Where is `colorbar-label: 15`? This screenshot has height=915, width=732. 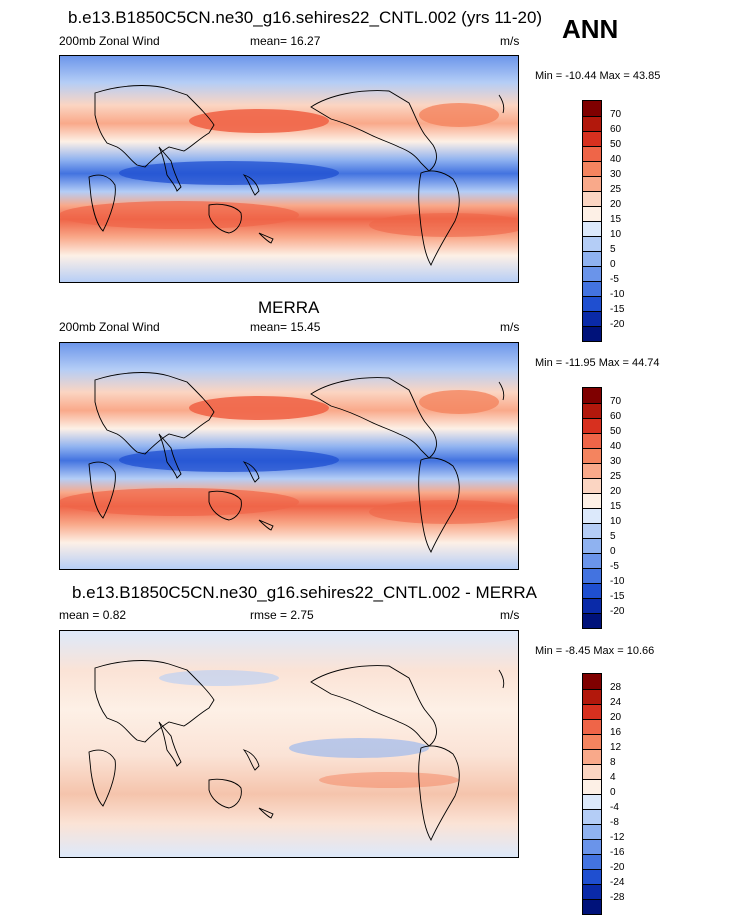
colorbar-label: 15 is located at coordinates (616, 506).